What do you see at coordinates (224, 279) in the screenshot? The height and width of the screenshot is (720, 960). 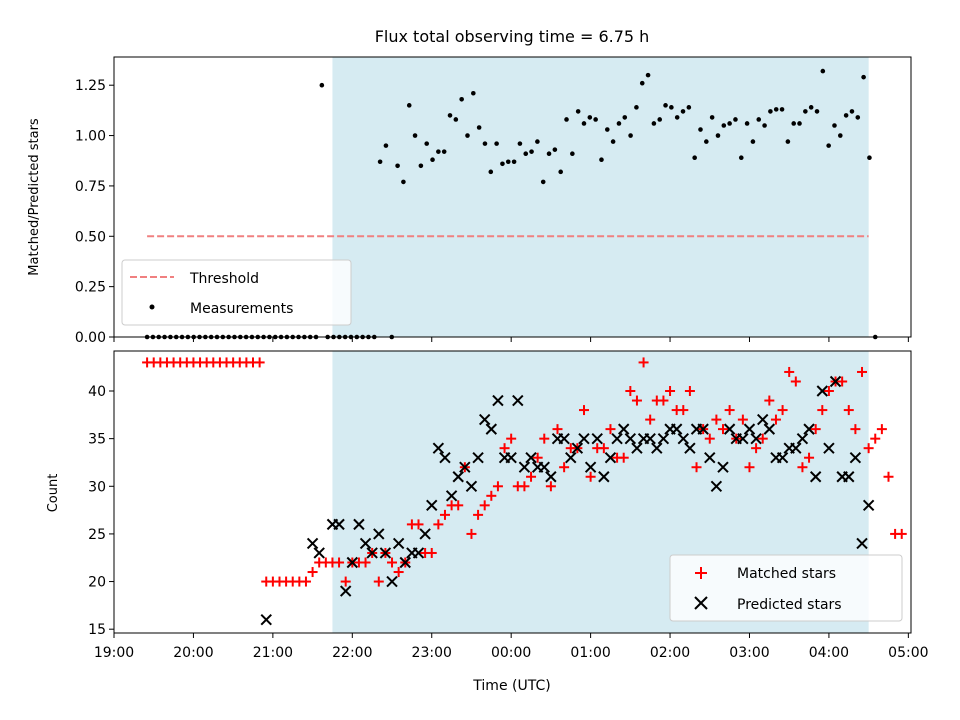 I see `legend-threshold-label: Threshold` at bounding box center [224, 279].